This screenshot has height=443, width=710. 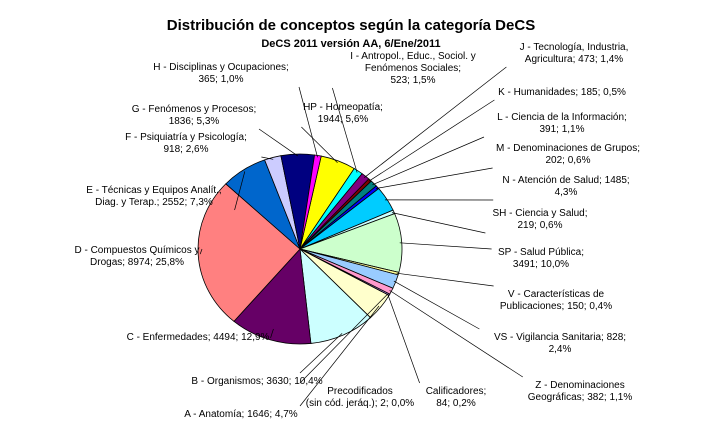 What do you see at coordinates (256, 381) in the screenshot?
I see `slice-label-b-organismos: B - Organismos; 3630; 10,4%` at bounding box center [256, 381].